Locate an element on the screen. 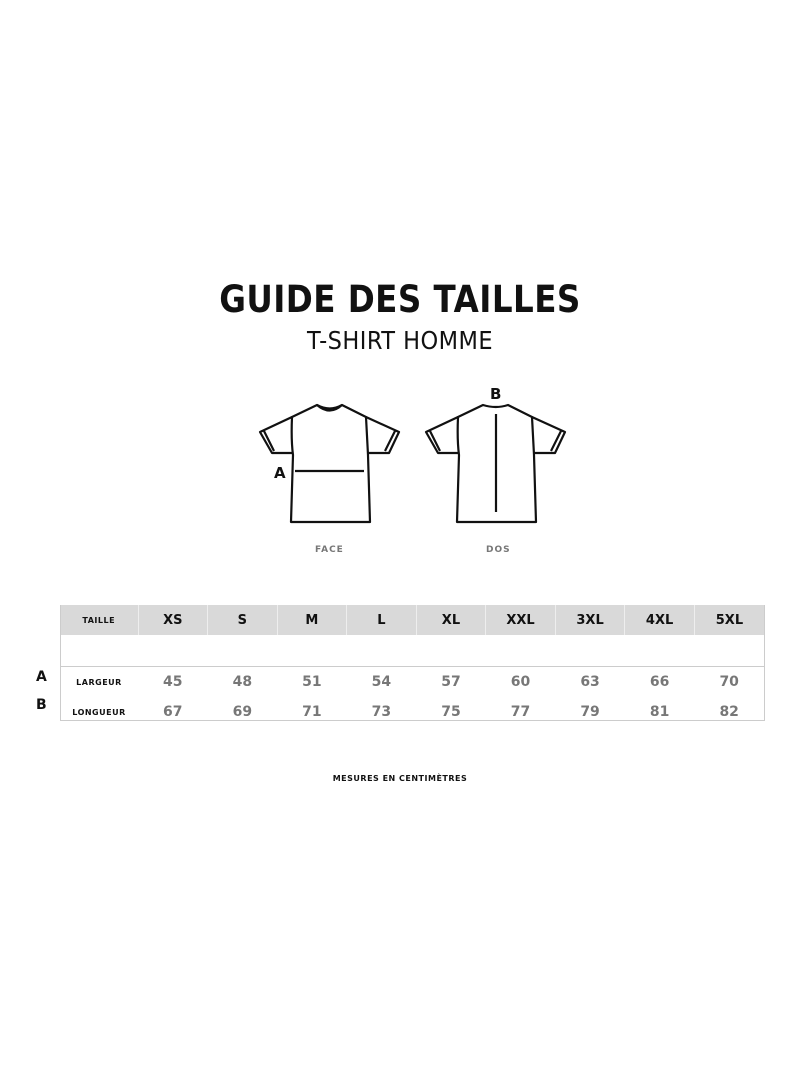 This screenshot has height=1070, width=800. cell: 63 is located at coordinates (590, 682).